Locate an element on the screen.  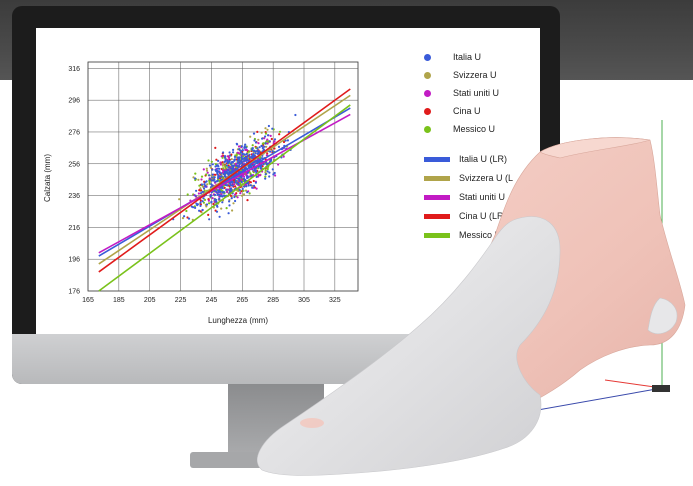
y-tick-label: 196 is located at coordinates (74, 260).